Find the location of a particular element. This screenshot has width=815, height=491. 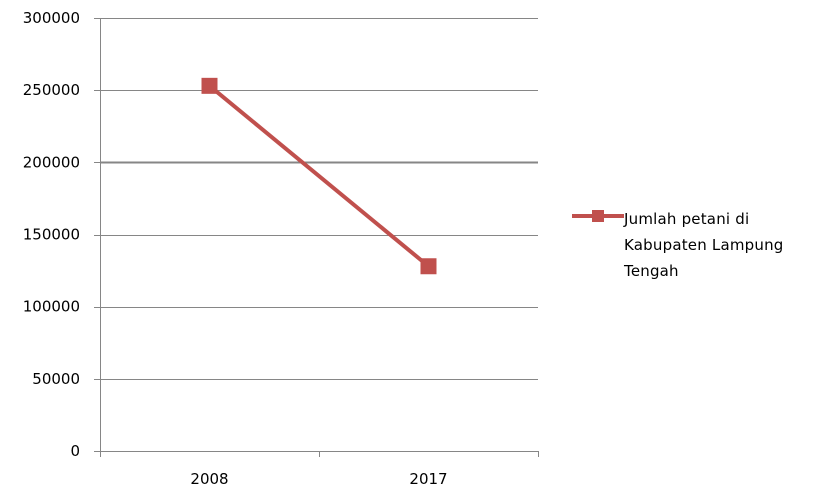

data-point-2017 is located at coordinates (428, 266).